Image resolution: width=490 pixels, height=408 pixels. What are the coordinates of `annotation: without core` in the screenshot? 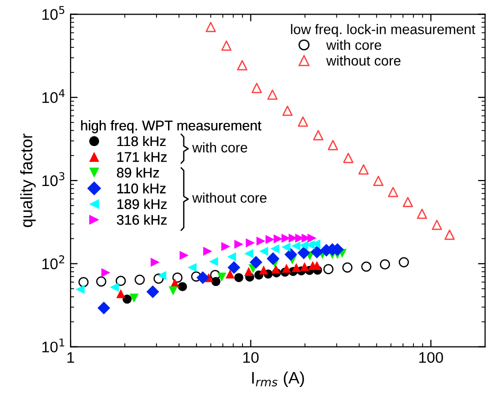 It's located at (229, 197).